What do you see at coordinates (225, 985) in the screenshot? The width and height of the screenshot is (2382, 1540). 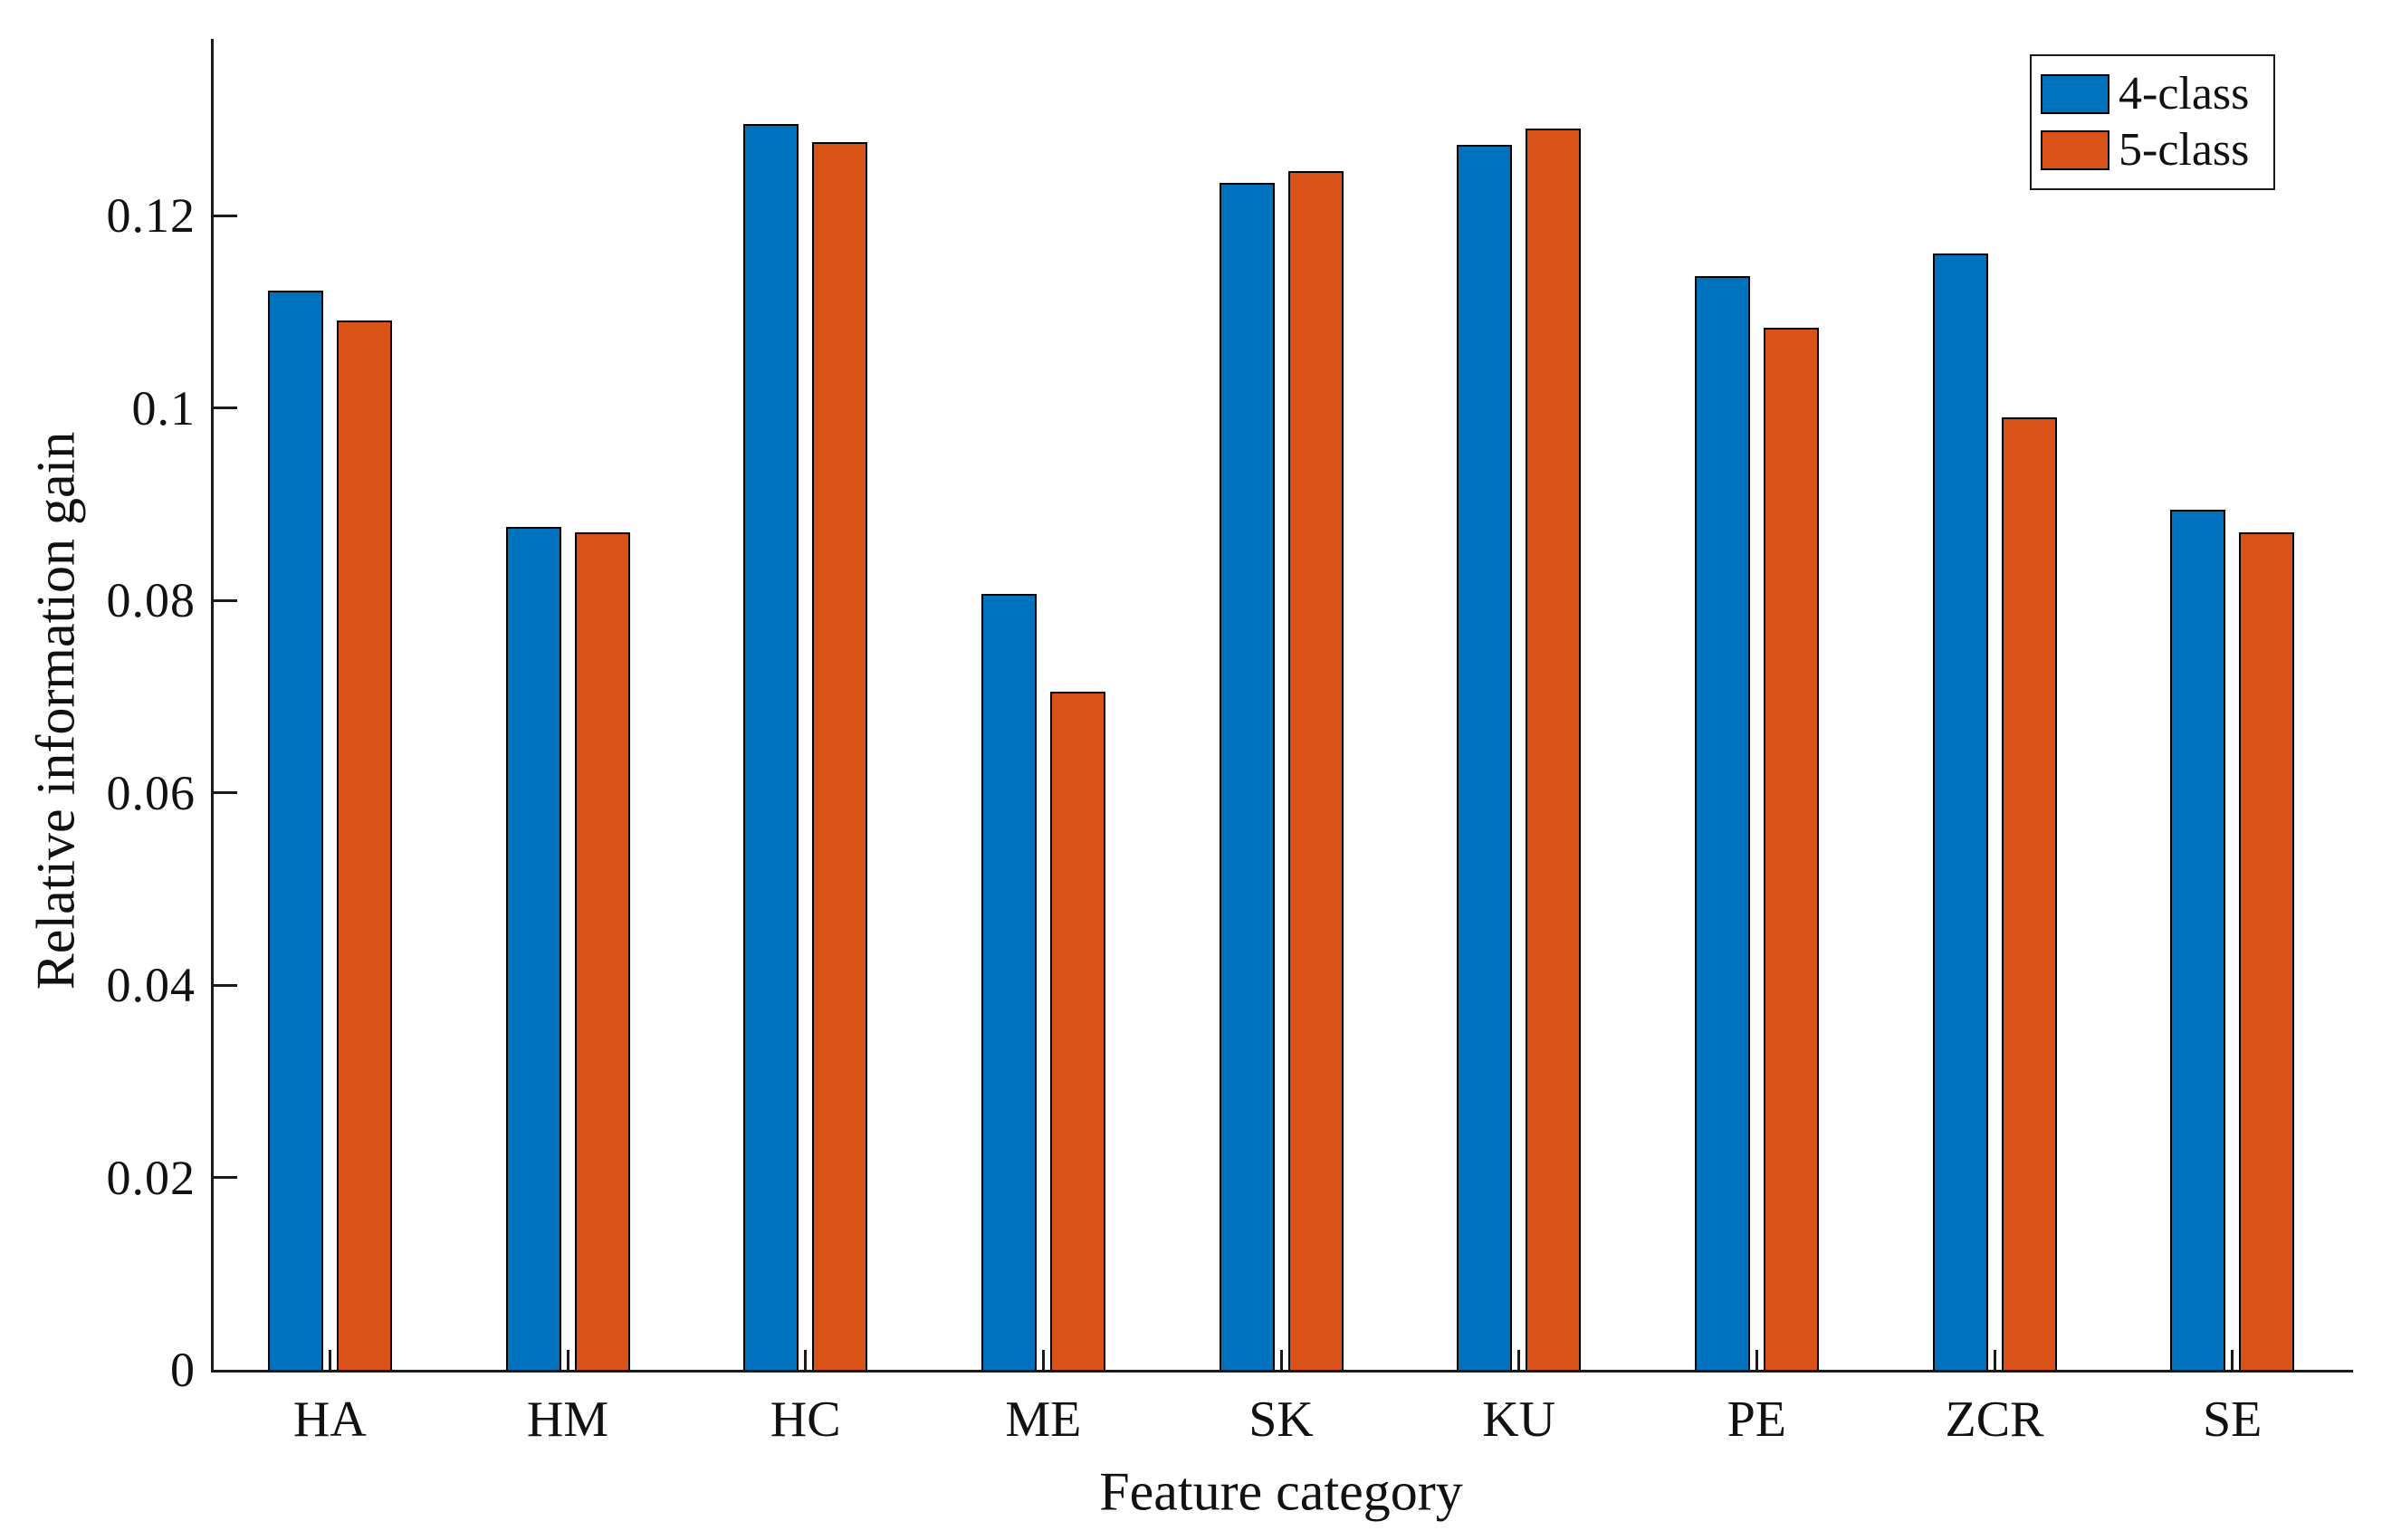 I see `y-tick-mark-0.04` at bounding box center [225, 985].